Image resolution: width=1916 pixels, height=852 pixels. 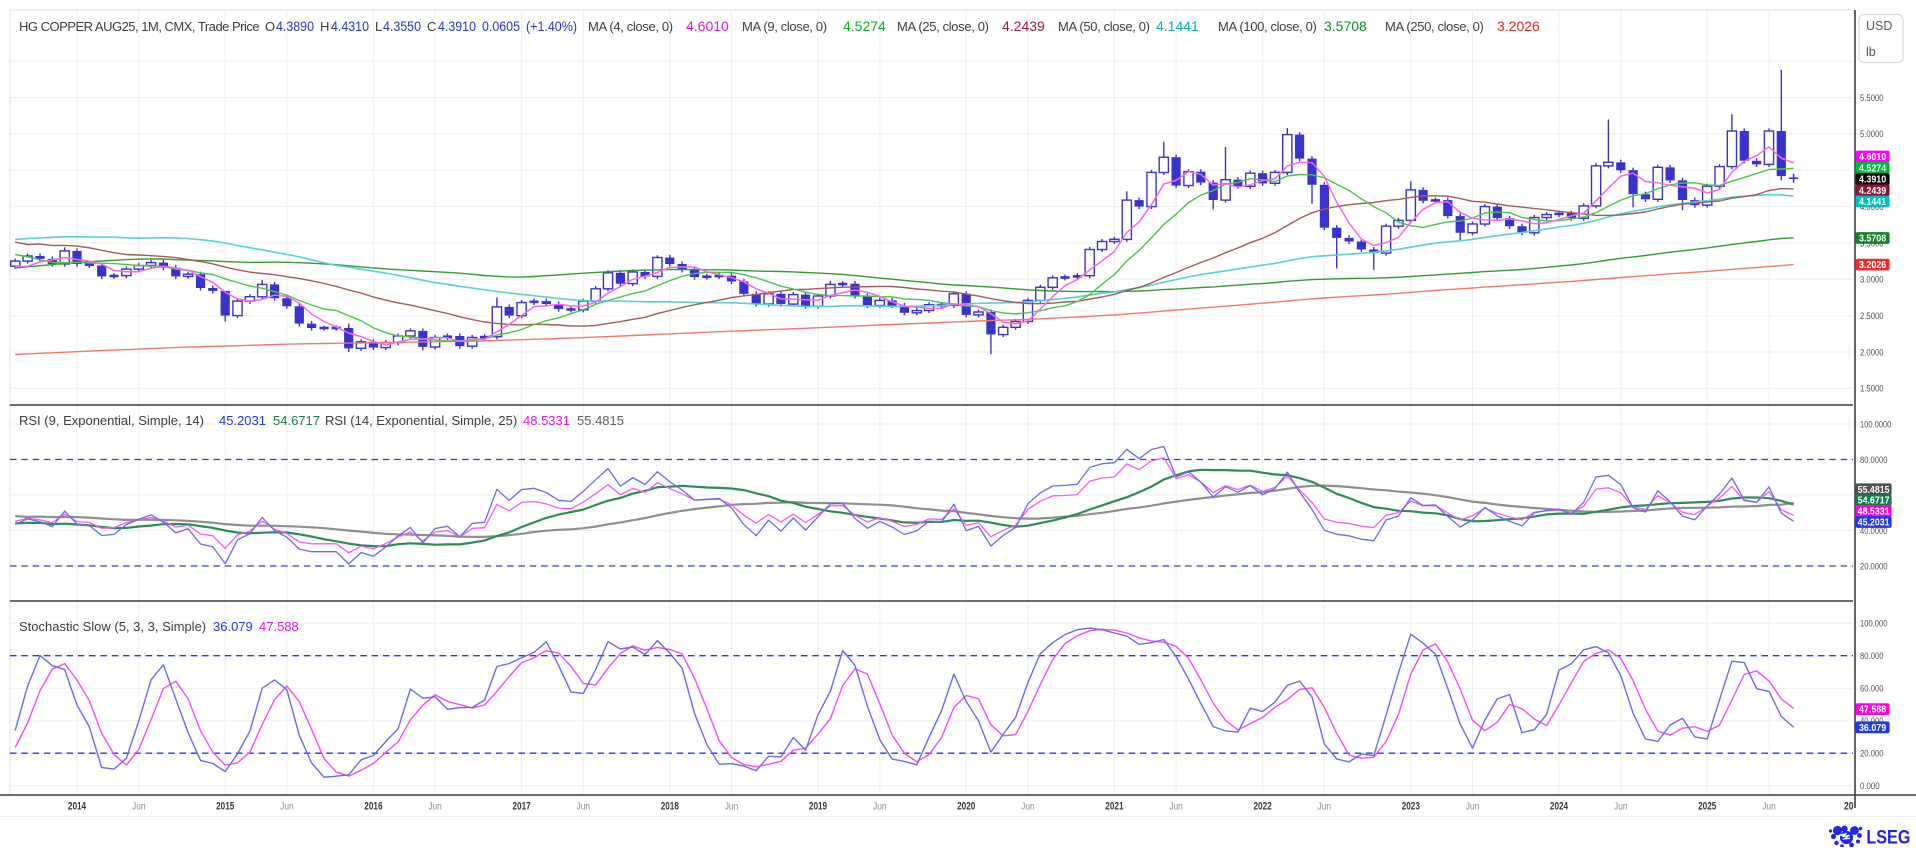 What do you see at coordinates (1872, 280) in the screenshot?
I see `svg-text: 3.0000` at bounding box center [1872, 280].